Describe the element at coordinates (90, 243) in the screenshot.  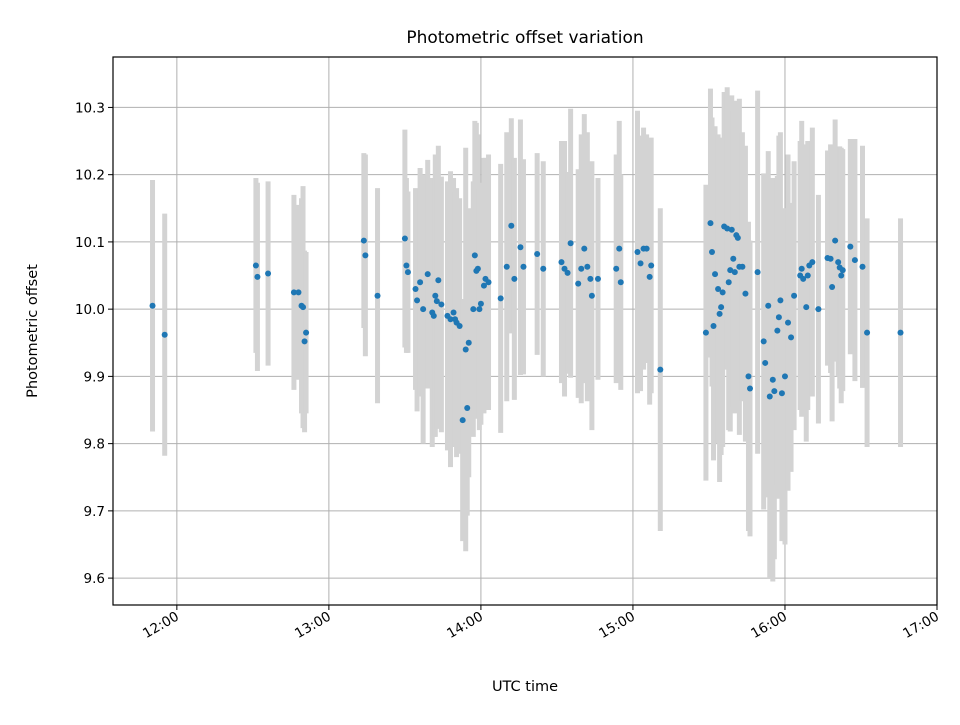
I see `y-tick-label: 10.1` at that location.